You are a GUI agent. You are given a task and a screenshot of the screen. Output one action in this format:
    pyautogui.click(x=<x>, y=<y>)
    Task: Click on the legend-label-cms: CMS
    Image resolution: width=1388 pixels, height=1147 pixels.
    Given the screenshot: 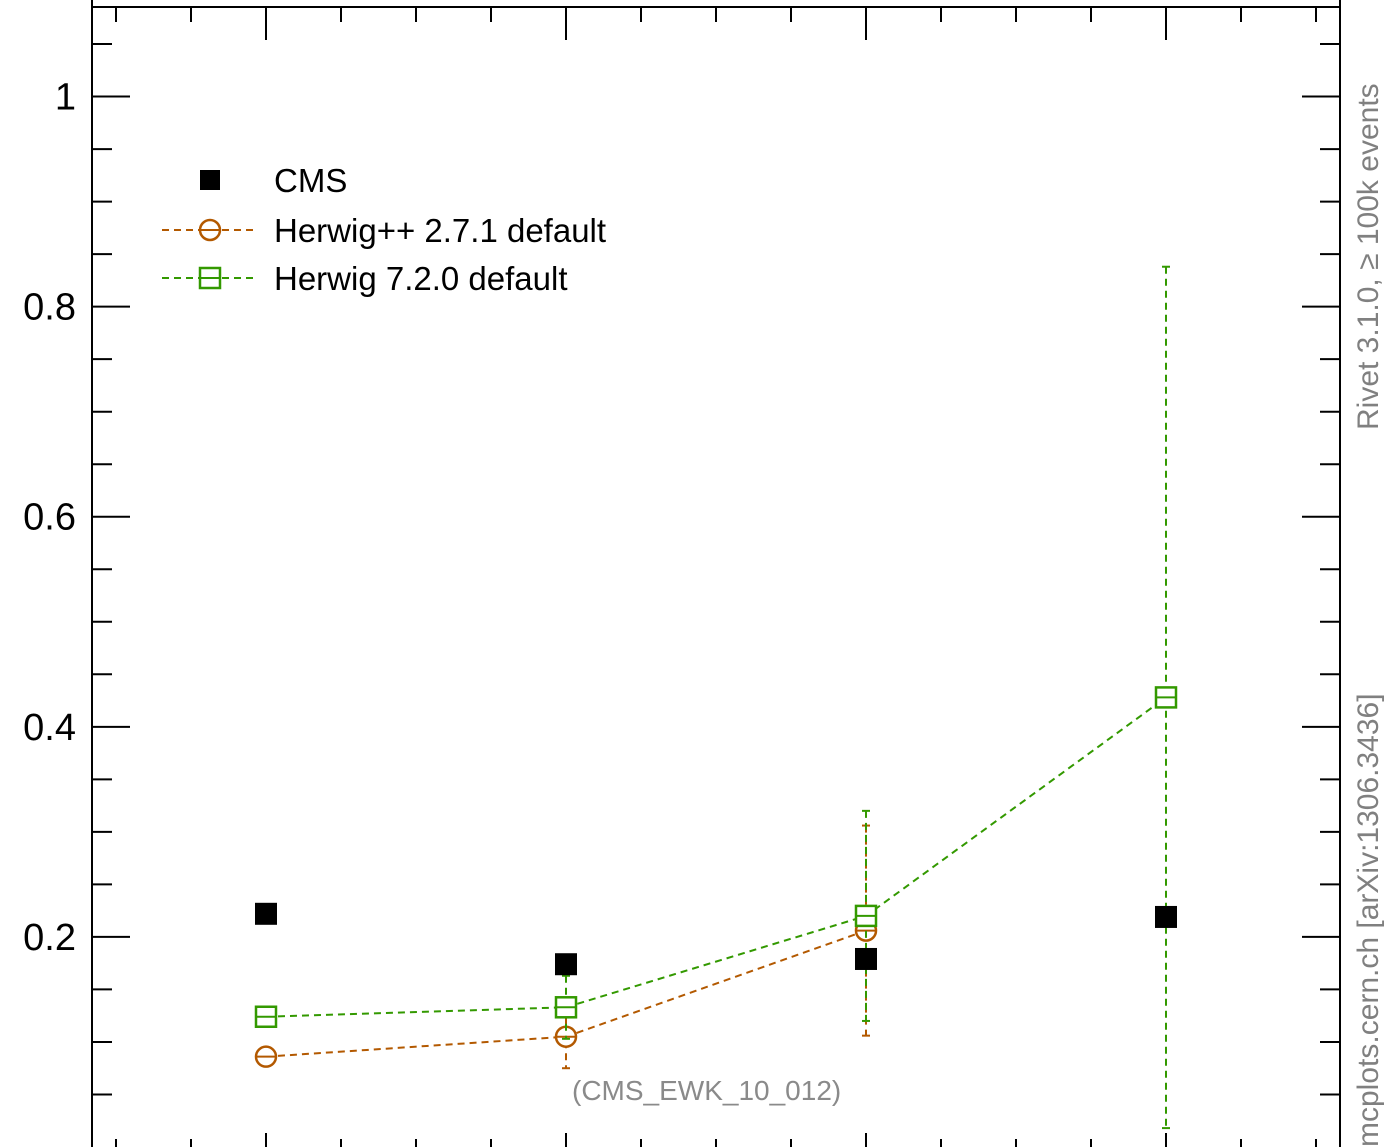 What is the action you would take?
    pyautogui.click(x=310, y=180)
    